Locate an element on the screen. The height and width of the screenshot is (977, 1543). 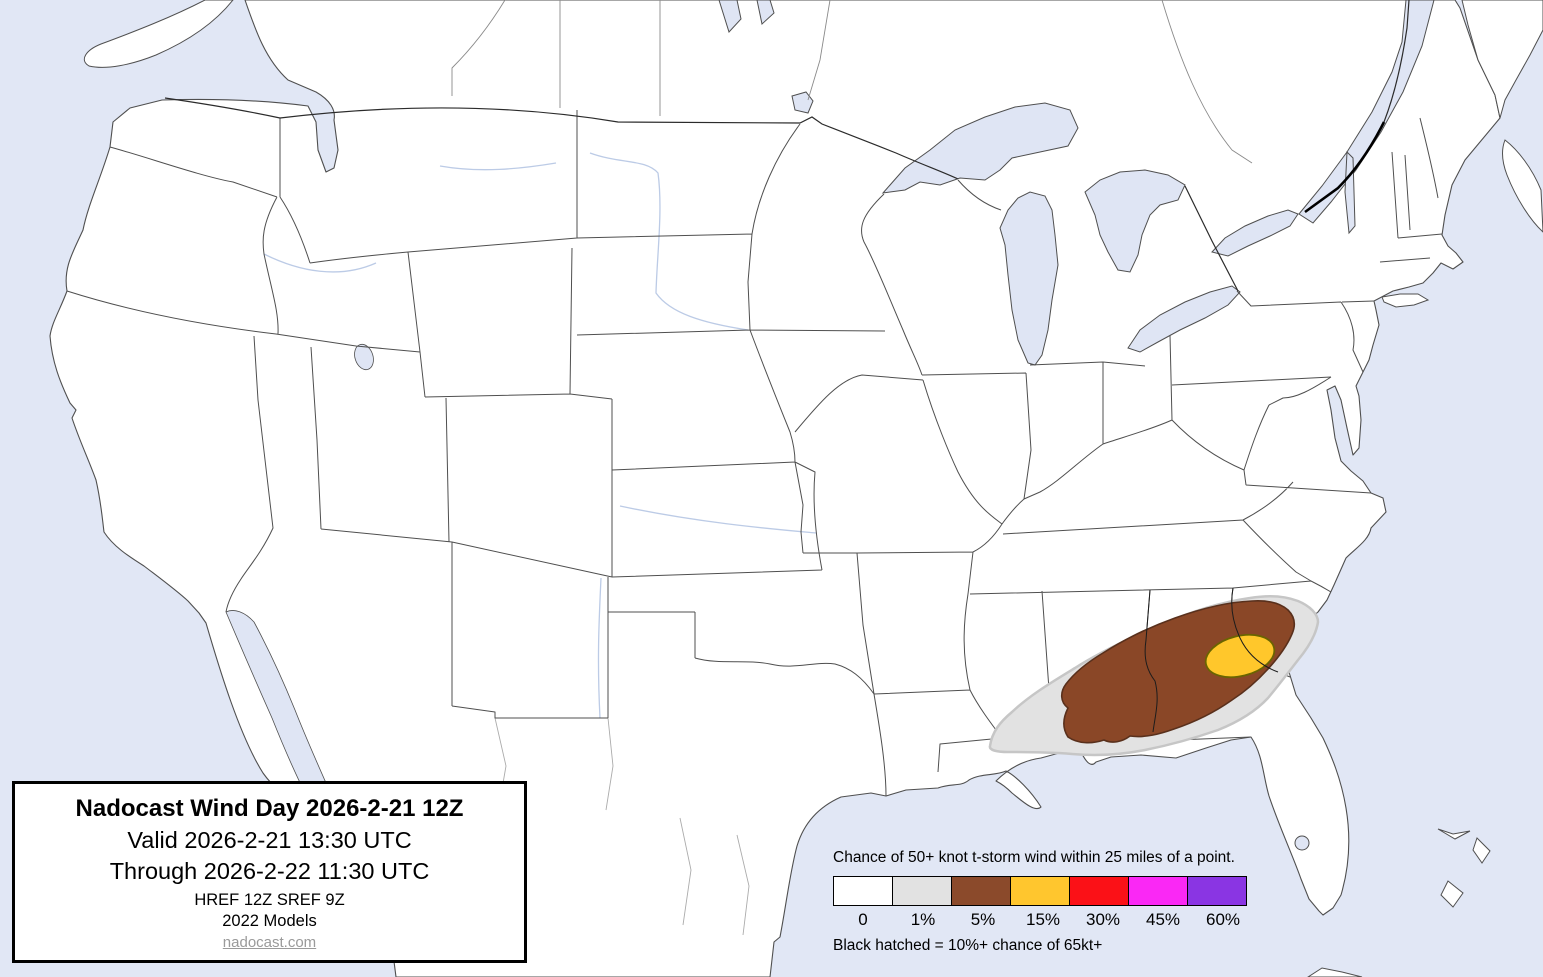
vancouver-island is located at coordinates (158, 34).